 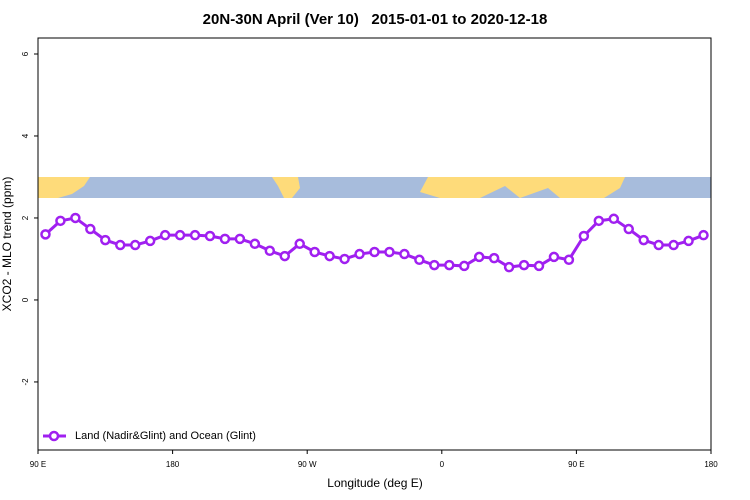 I want to click on y-tick-label: -2, so click(x=25, y=382).